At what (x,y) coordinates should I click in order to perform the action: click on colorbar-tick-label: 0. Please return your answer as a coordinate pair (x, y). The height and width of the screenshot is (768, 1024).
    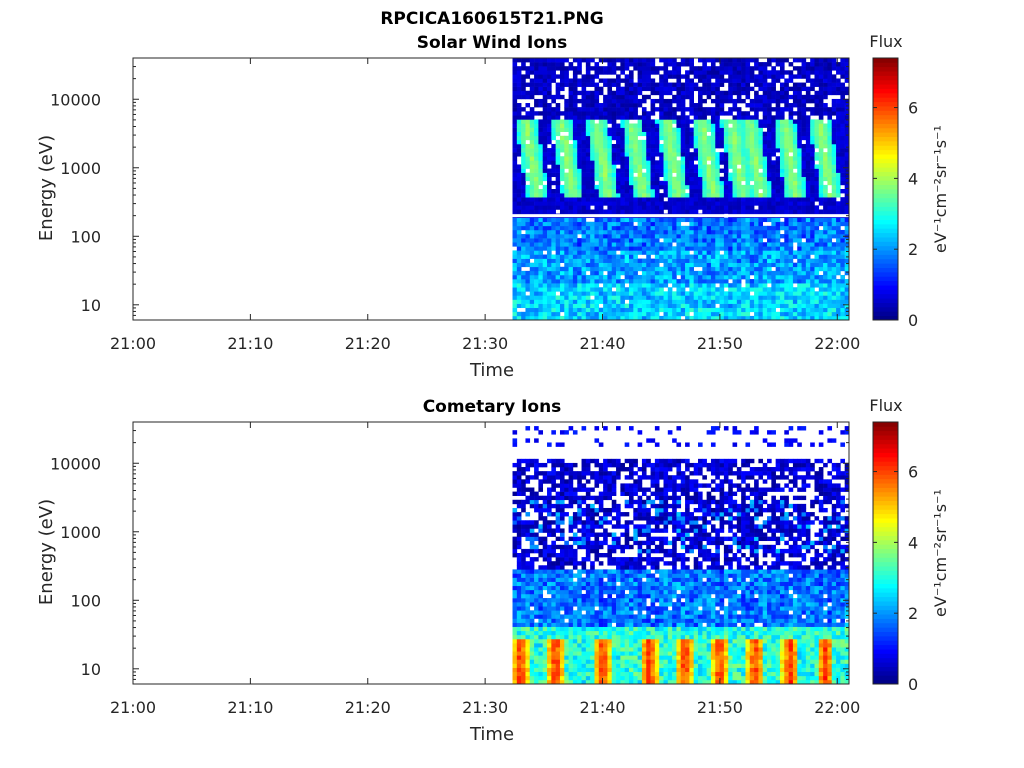
    Looking at the image, I should click on (913, 684).